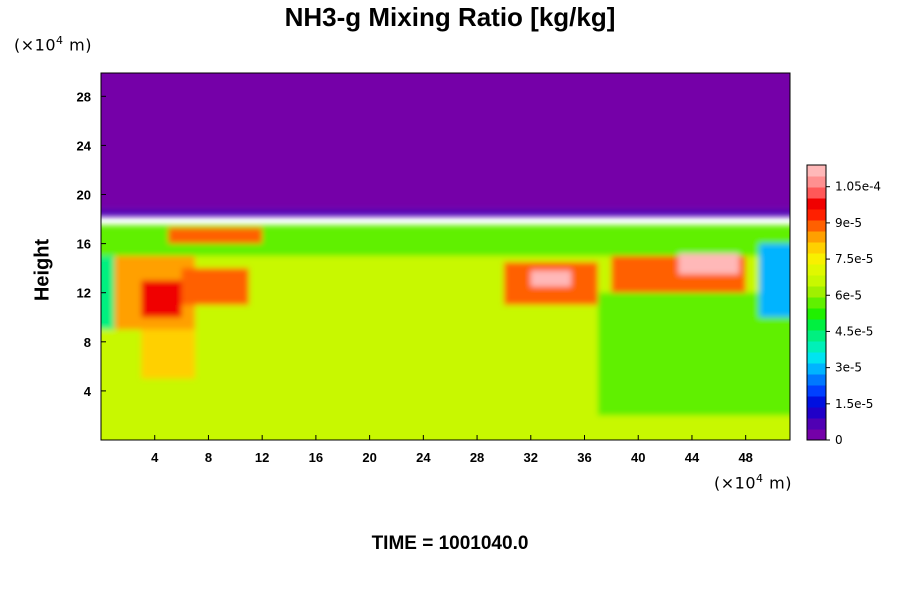 Image resolution: width=900 pixels, height=600 pixels. I want to click on colorbar-tick-label: 4.5e-5, so click(854, 331).